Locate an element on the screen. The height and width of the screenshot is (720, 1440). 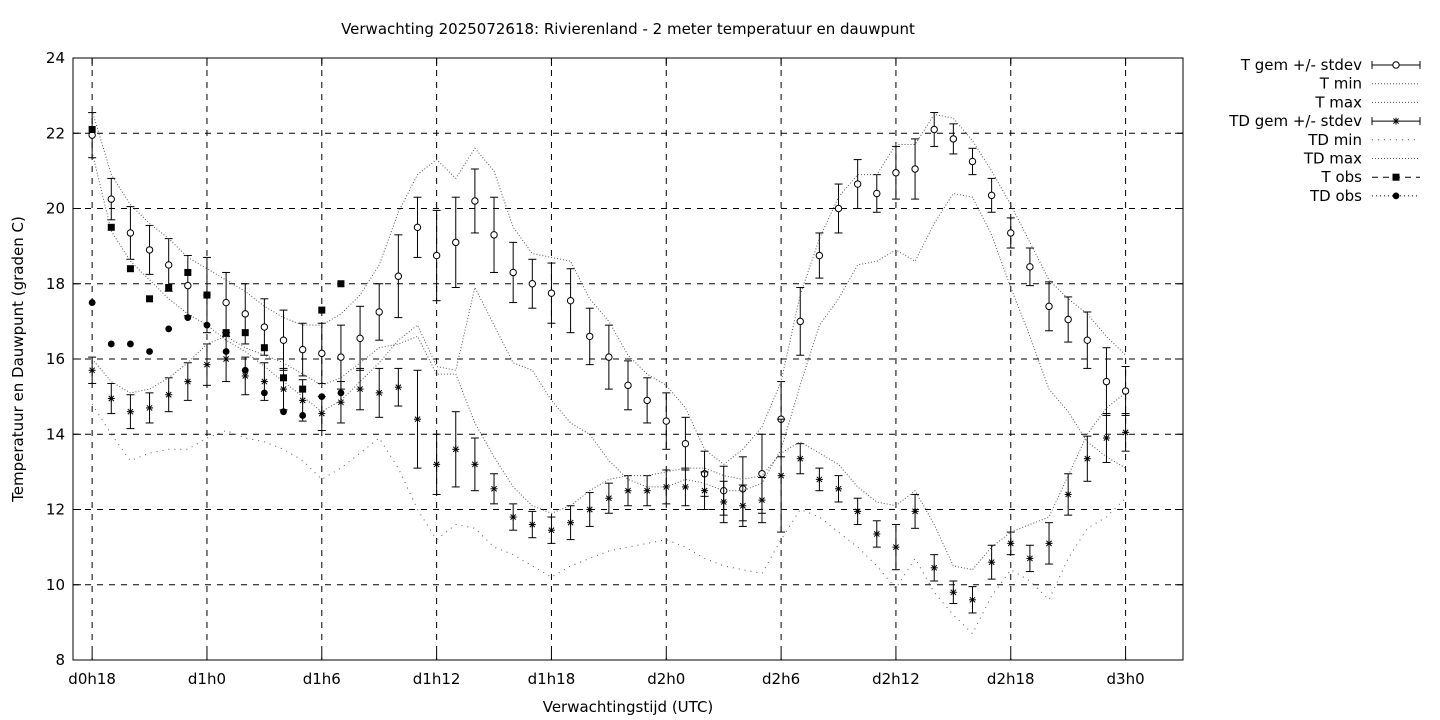
y-axis-label: Temperatuur en Dauwpunt (graden C) is located at coordinates (18, 359).